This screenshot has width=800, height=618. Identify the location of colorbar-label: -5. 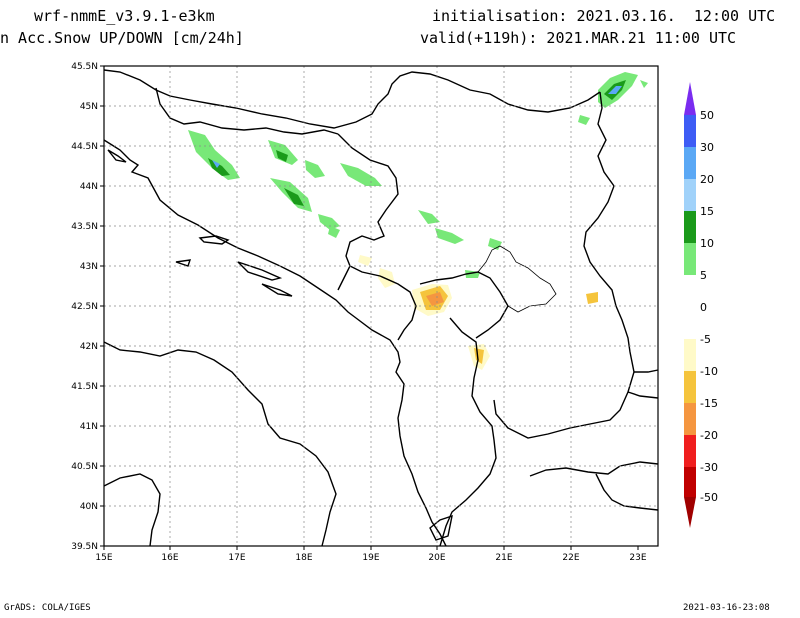
(705, 339).